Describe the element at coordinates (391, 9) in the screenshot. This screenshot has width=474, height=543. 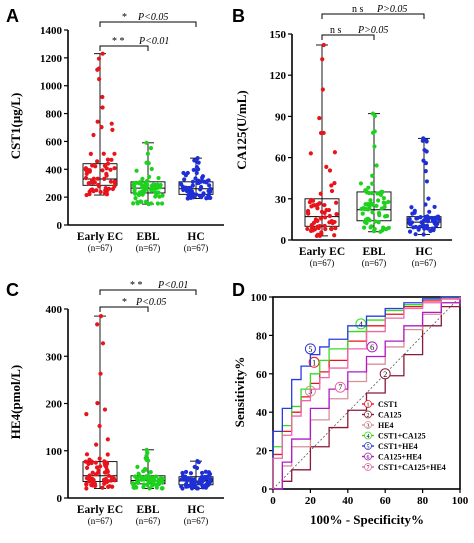
I see `sig-outer-p-b: P>0.05` at that location.